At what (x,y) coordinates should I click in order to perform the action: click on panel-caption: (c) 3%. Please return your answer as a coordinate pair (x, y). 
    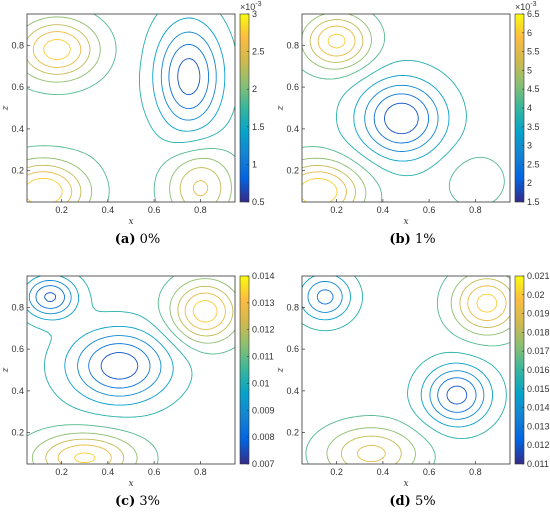
    Looking at the image, I should click on (137, 501).